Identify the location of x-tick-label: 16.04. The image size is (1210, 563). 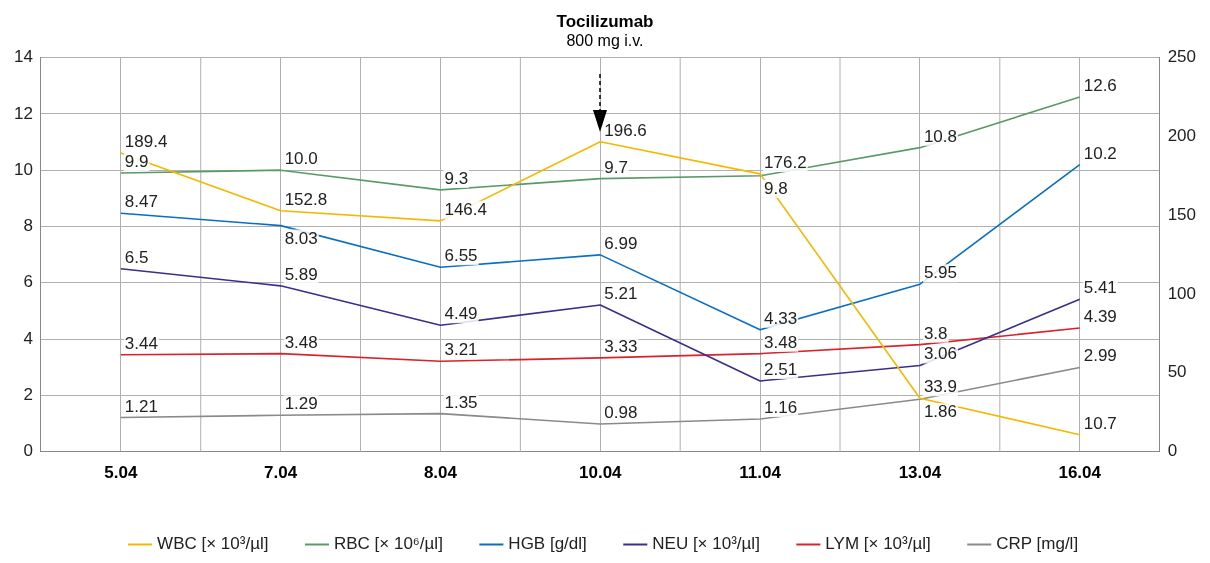
(1080, 473).